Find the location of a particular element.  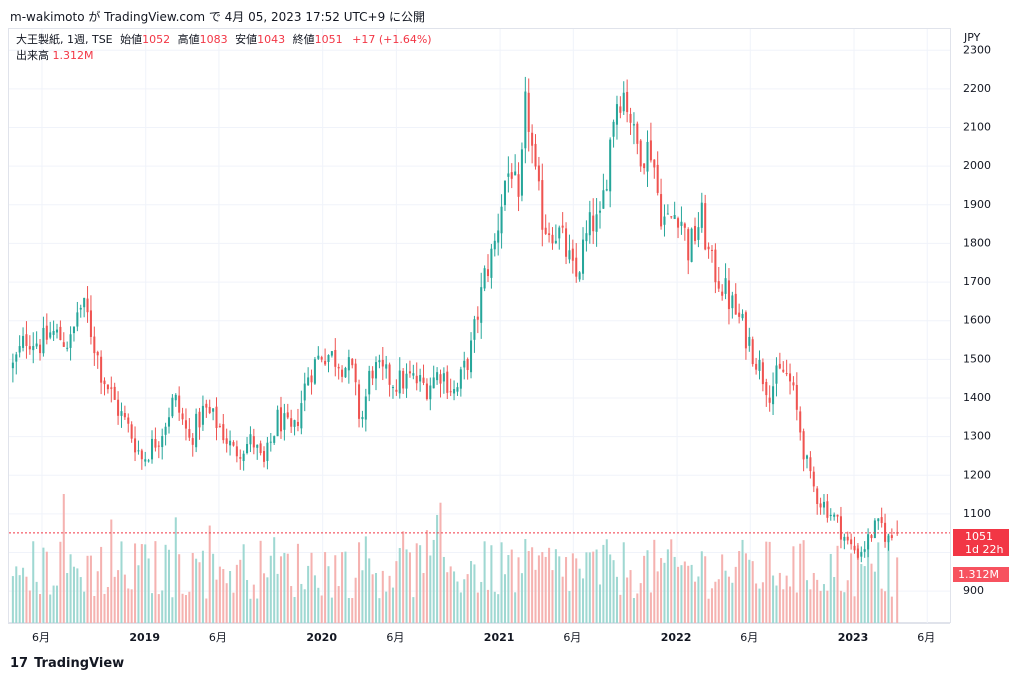

legend-high-value: 1083 is located at coordinates (213, 39).